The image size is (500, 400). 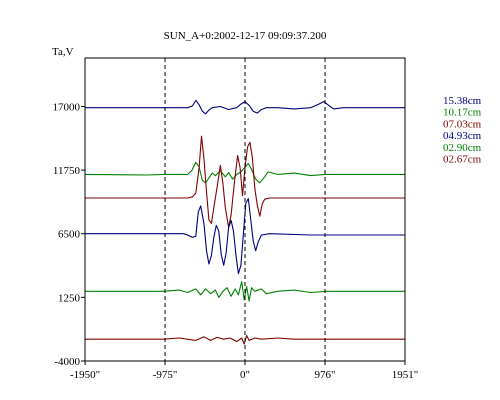 I want to click on legend-entry-5: 02.67cm, so click(x=462, y=160).